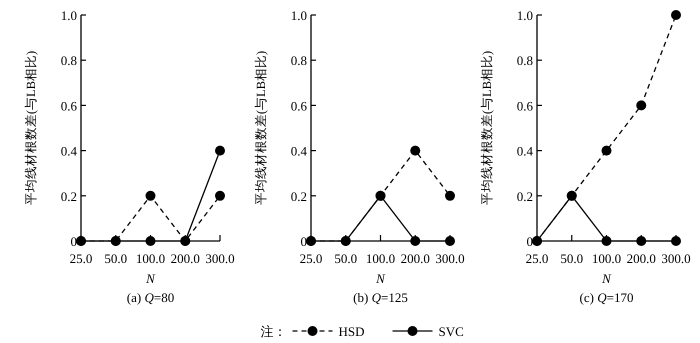 The width and height of the screenshot is (700, 343). What do you see at coordinates (380, 297) in the screenshot?
I see `text: (b) Q=125` at bounding box center [380, 297].